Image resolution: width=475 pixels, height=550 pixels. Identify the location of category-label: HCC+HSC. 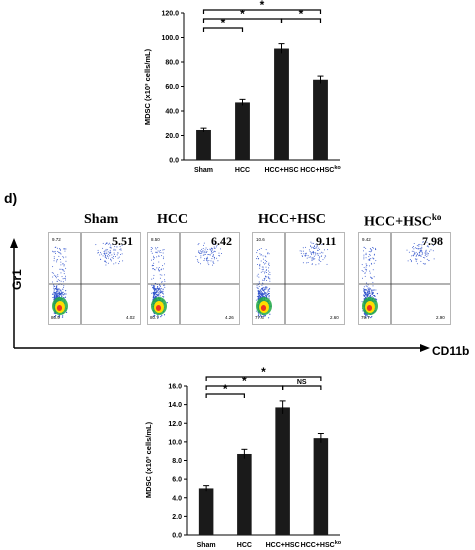
(281, 170).